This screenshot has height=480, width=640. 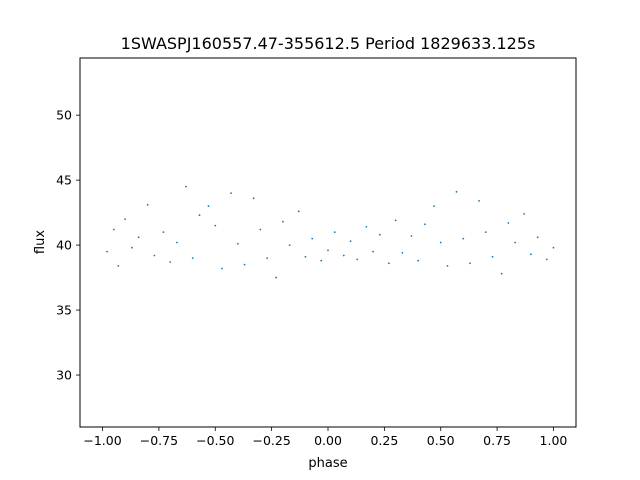 What do you see at coordinates (384, 440) in the screenshot?
I see `x-tick-label: 0.25` at bounding box center [384, 440].